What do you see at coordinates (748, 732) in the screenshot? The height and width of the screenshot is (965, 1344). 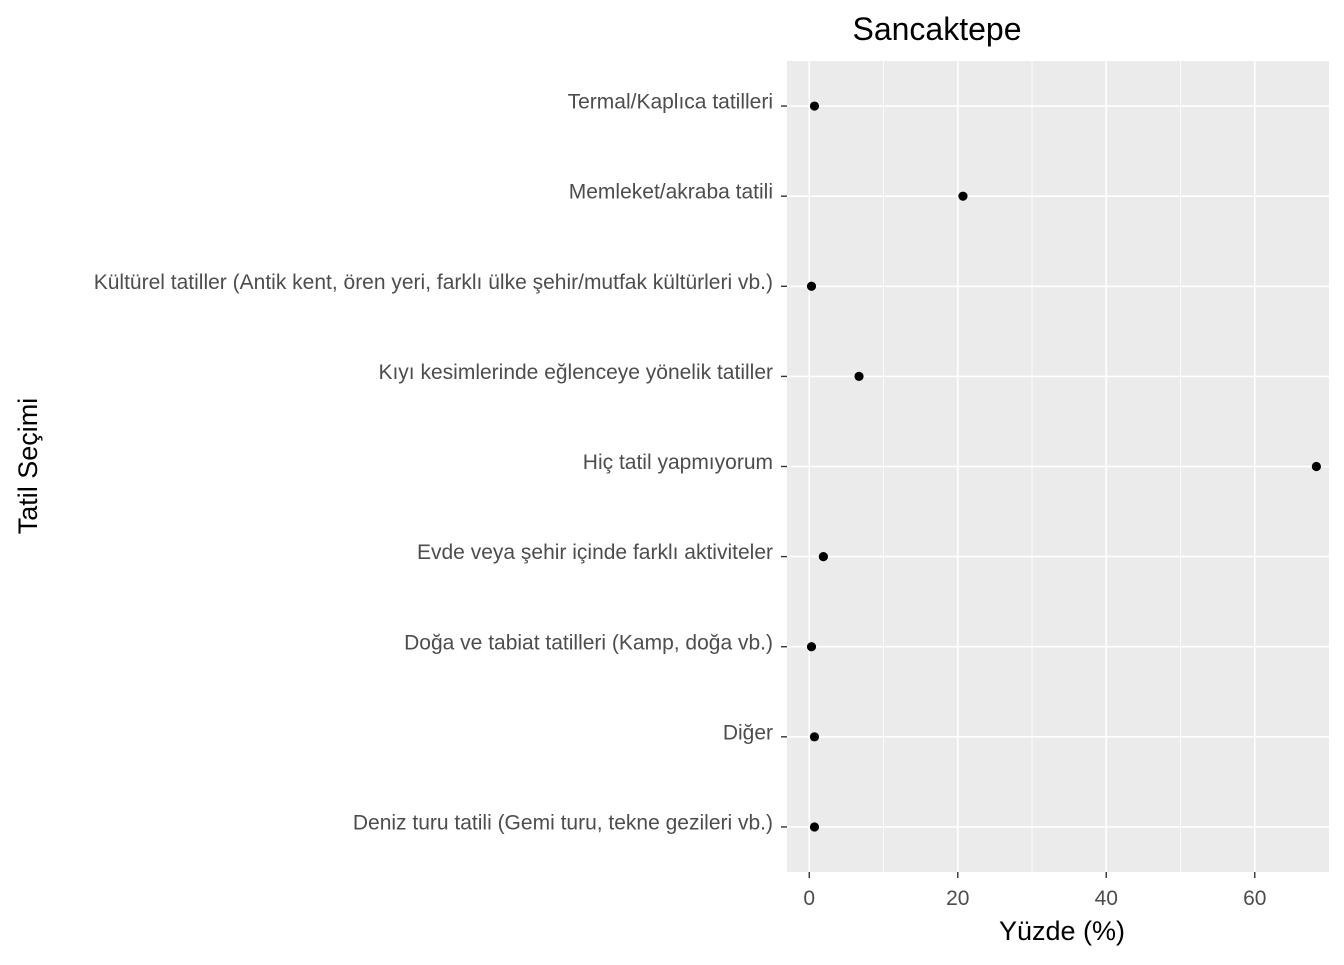 I see `y-tick-label: Diğer` at bounding box center [748, 732].